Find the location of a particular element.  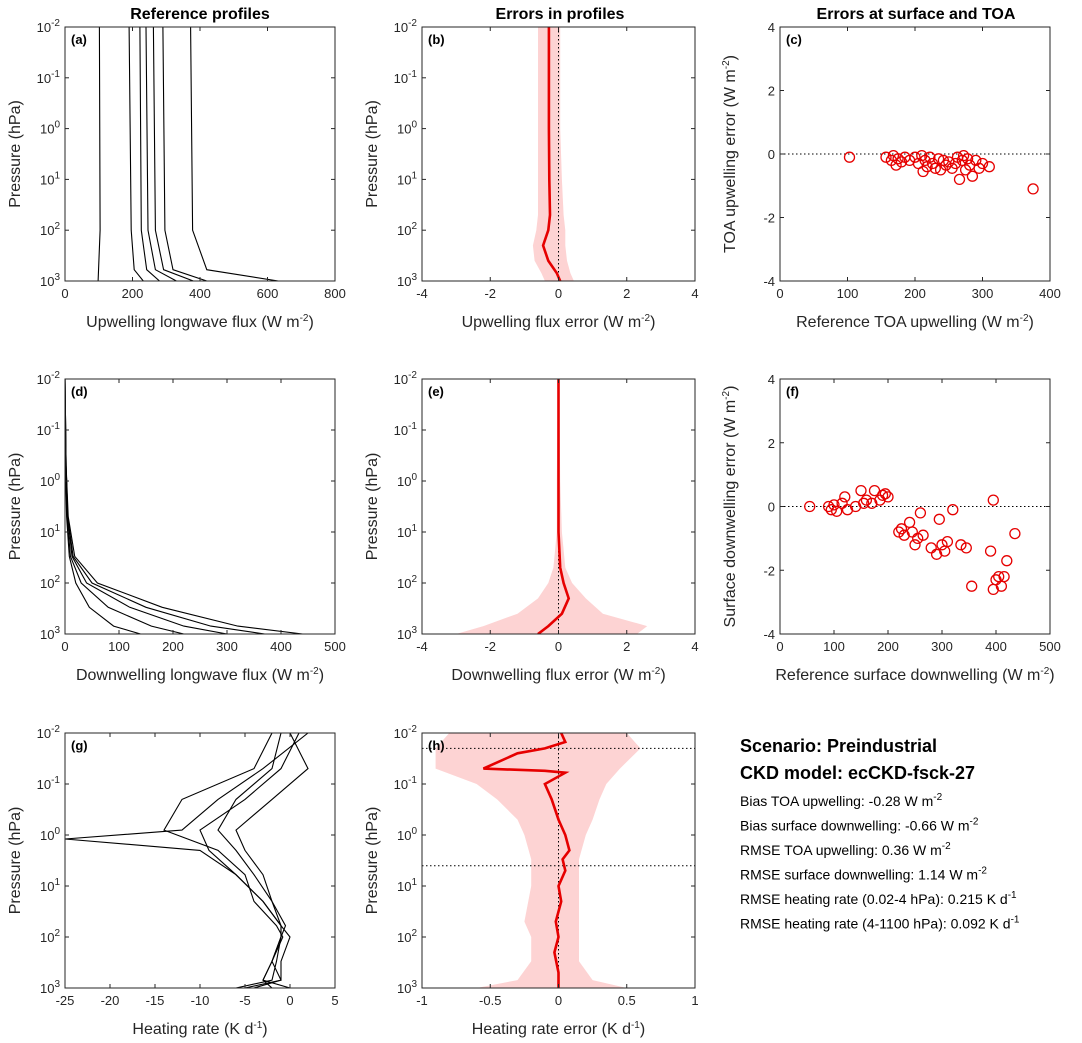

x-tick-label: -20 is located at coordinates (110, 1000).